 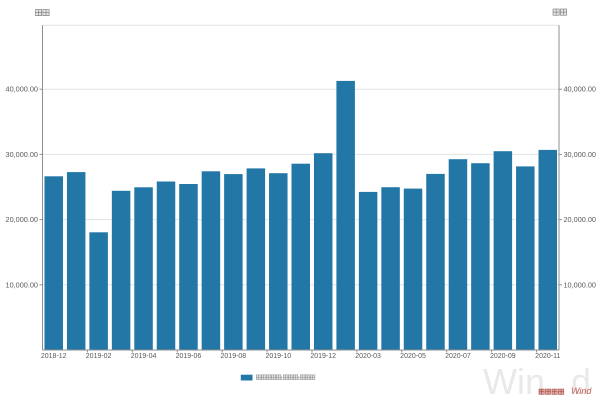 I want to click on svg-text: 2020-07, so click(x=458, y=356).